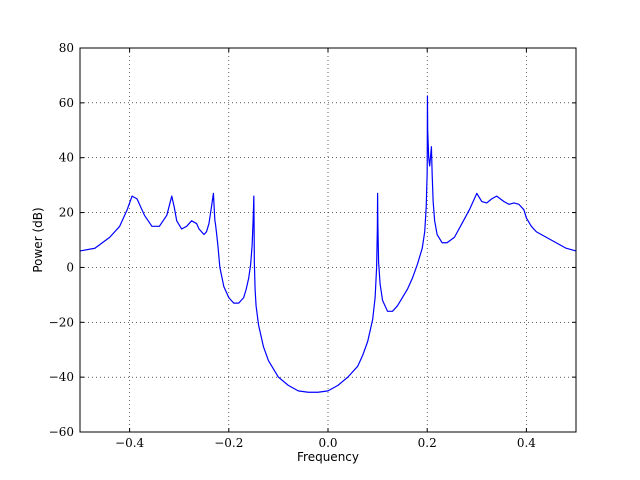  What do you see at coordinates (427, 443) in the screenshot?
I see `x-tick-label: 0.2` at bounding box center [427, 443].